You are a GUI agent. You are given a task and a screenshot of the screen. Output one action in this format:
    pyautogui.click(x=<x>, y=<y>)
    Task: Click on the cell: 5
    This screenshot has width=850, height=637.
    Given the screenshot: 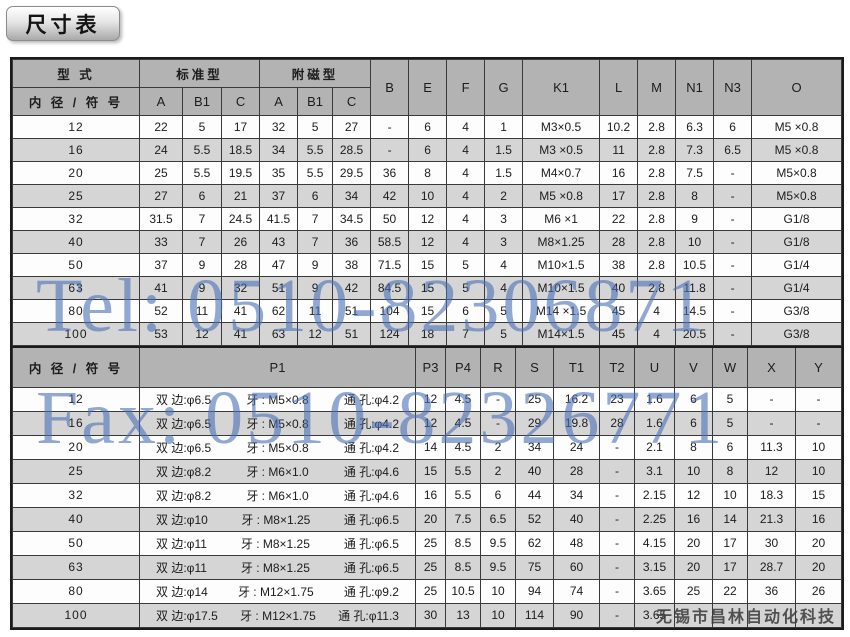 What is the action you would take?
    pyautogui.click(x=466, y=265)
    